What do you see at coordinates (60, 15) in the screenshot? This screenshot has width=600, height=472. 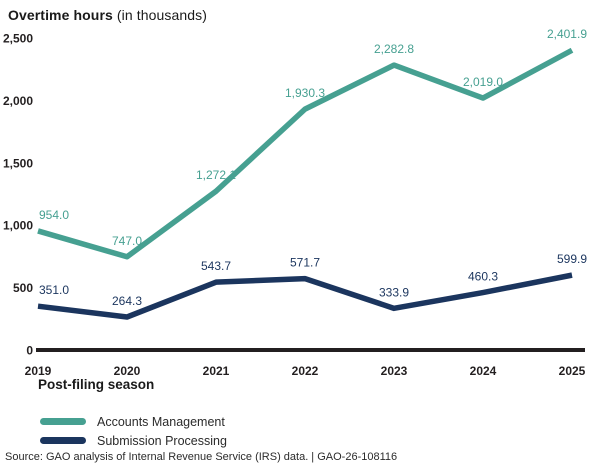 I see `chart-title-main: Overtime hours` at bounding box center [60, 15].